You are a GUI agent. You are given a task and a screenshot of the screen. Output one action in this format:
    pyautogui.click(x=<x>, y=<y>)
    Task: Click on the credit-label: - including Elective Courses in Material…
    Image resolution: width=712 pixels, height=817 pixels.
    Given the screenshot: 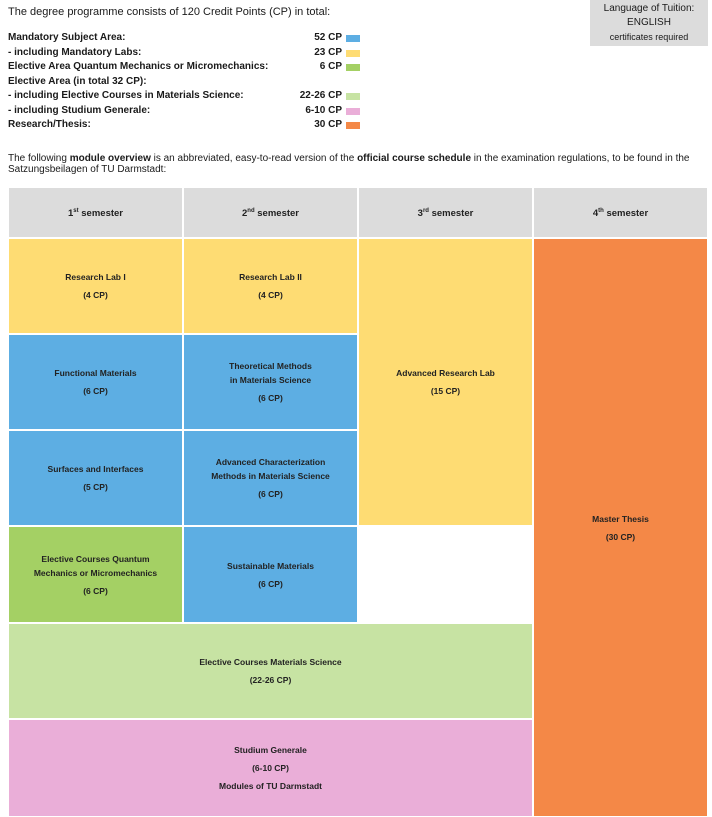 What is the action you would take?
    pyautogui.click(x=126, y=95)
    